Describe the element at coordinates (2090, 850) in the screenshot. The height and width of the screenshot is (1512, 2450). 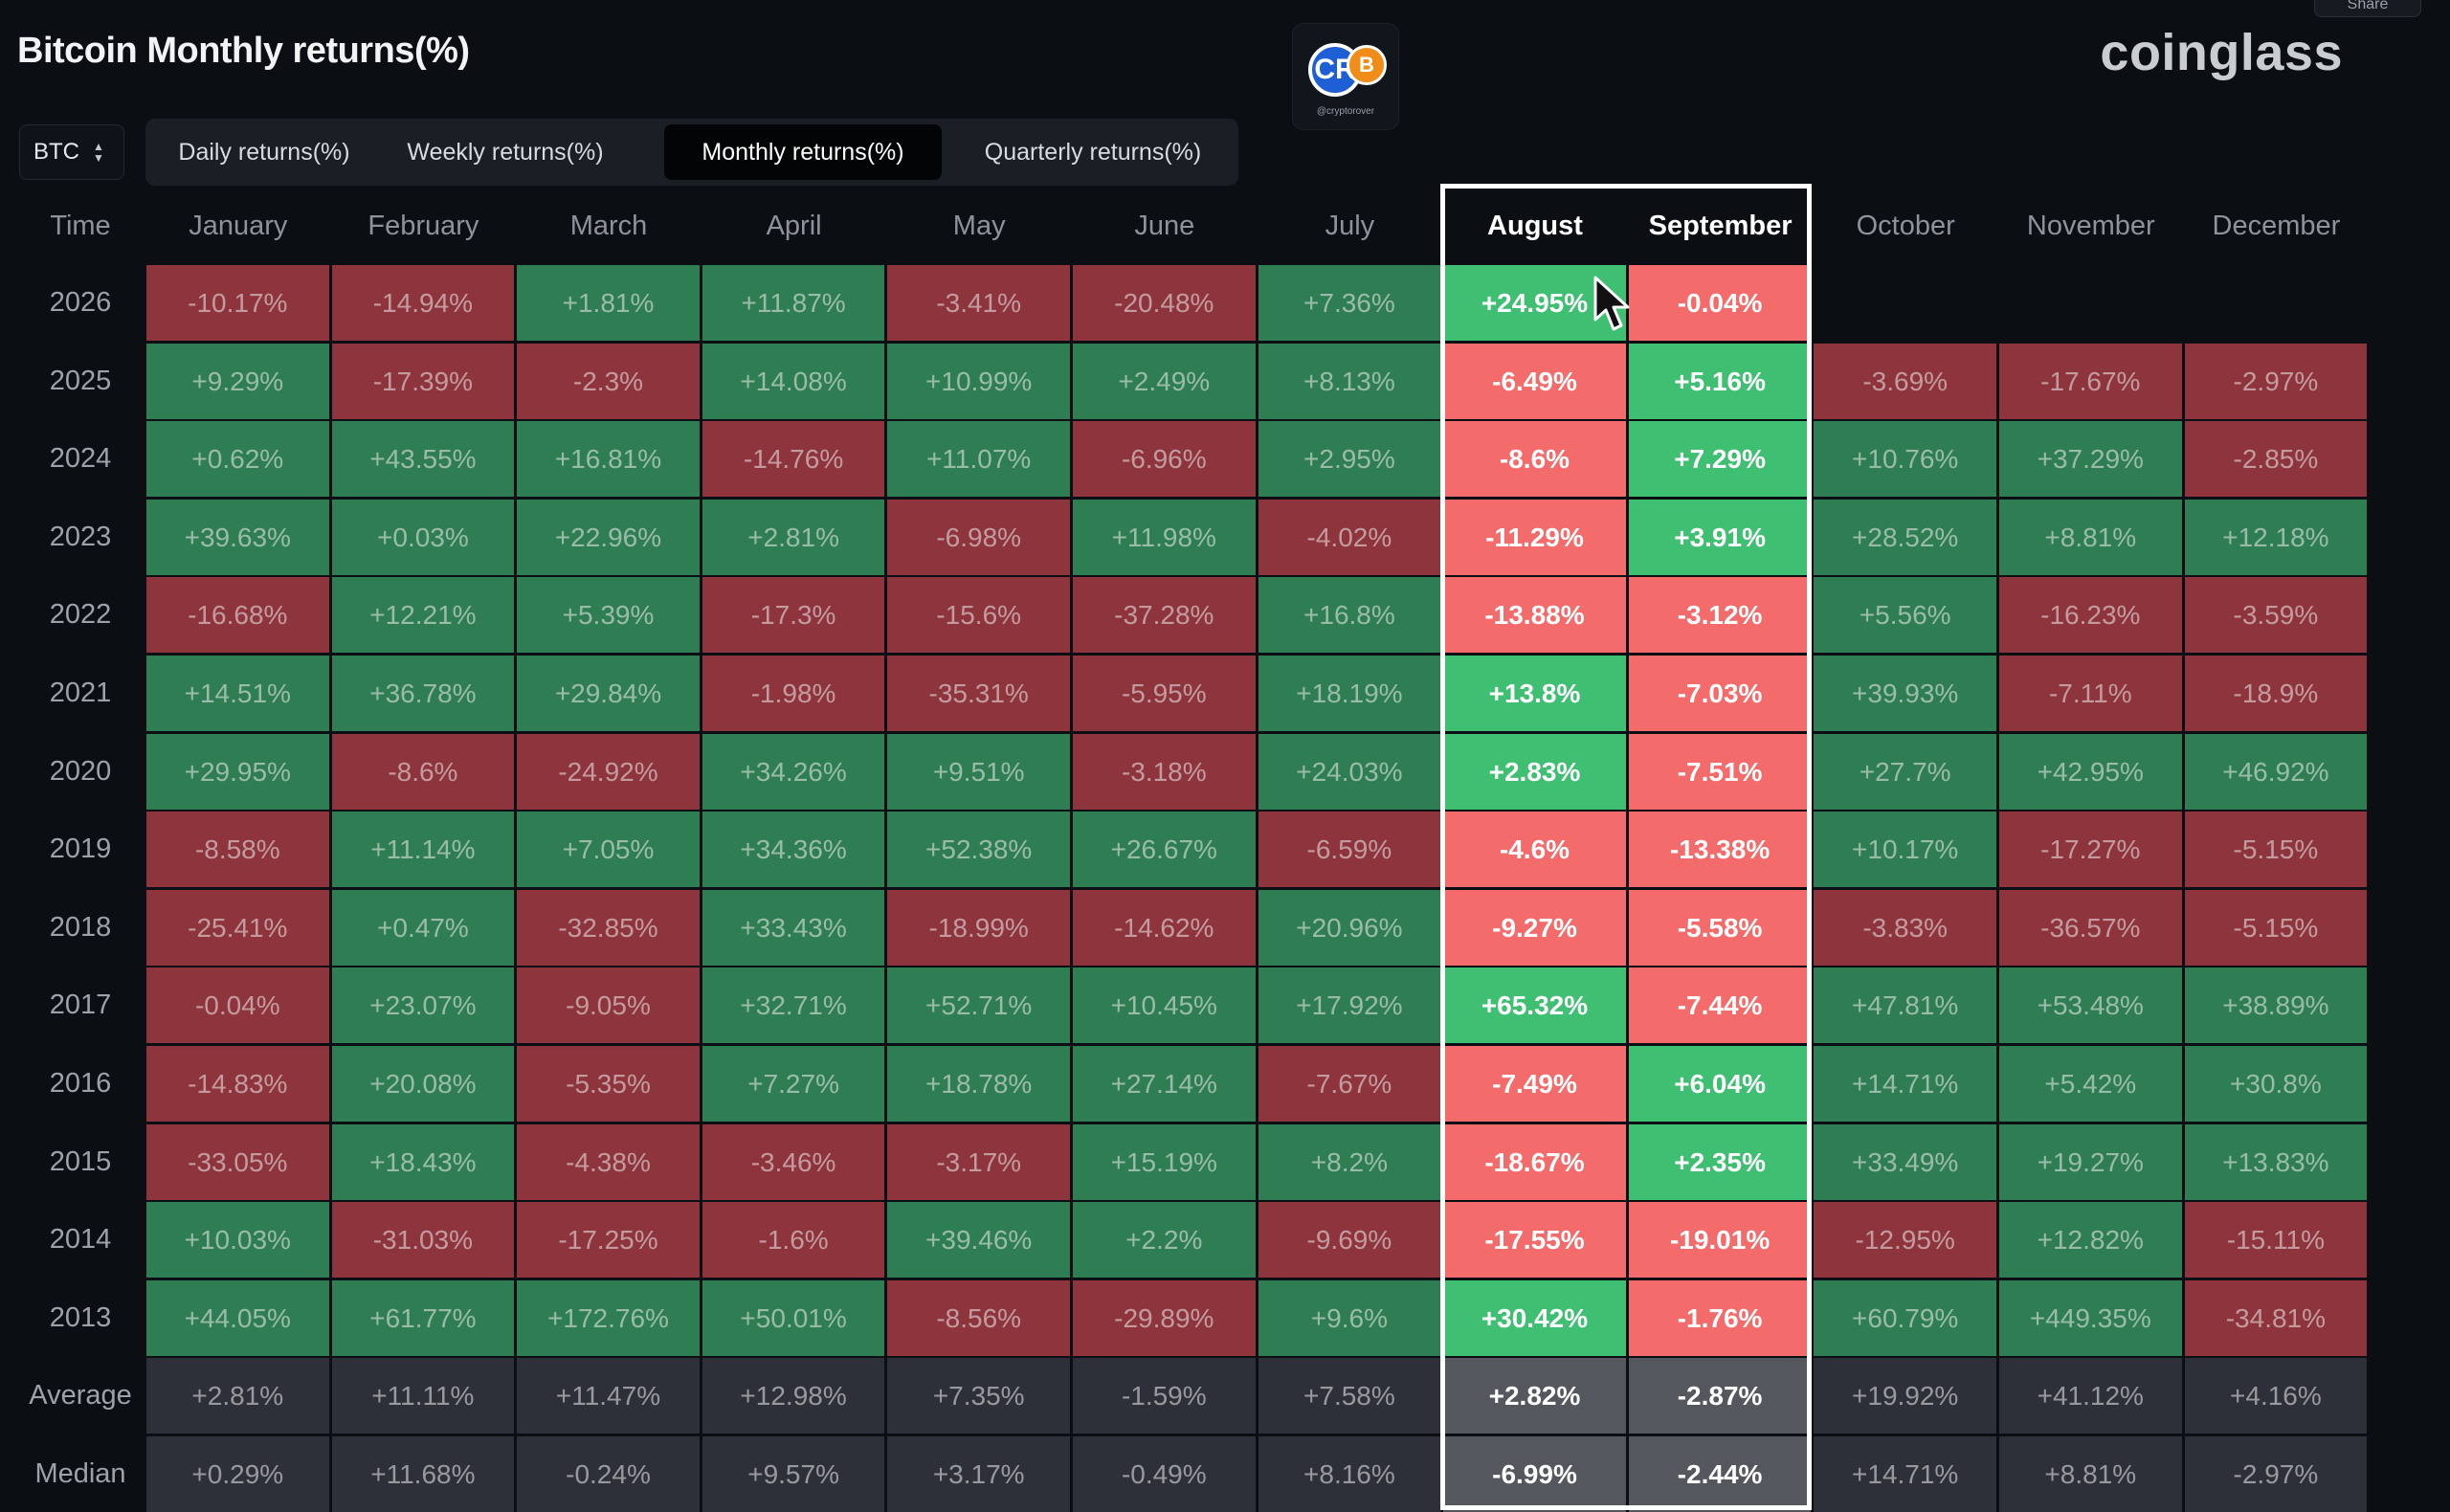
I see `heatmap-cell: -17.27%` at that location.